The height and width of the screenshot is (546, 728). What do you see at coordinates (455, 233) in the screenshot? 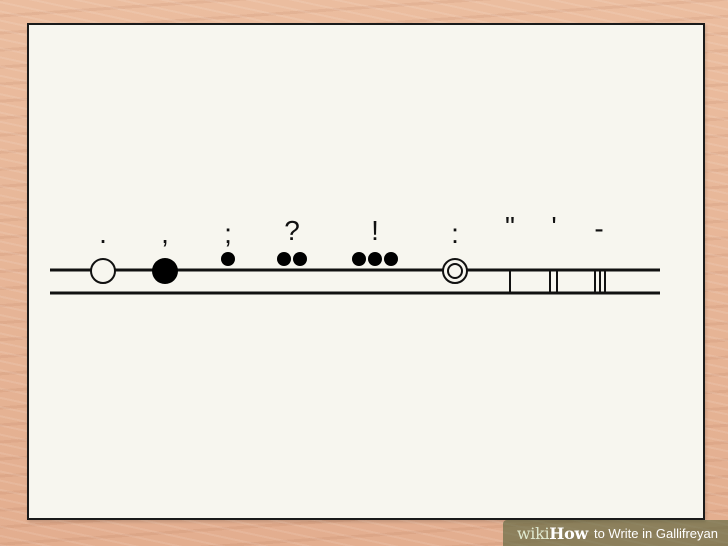
I see `label-colon: :` at bounding box center [455, 233].